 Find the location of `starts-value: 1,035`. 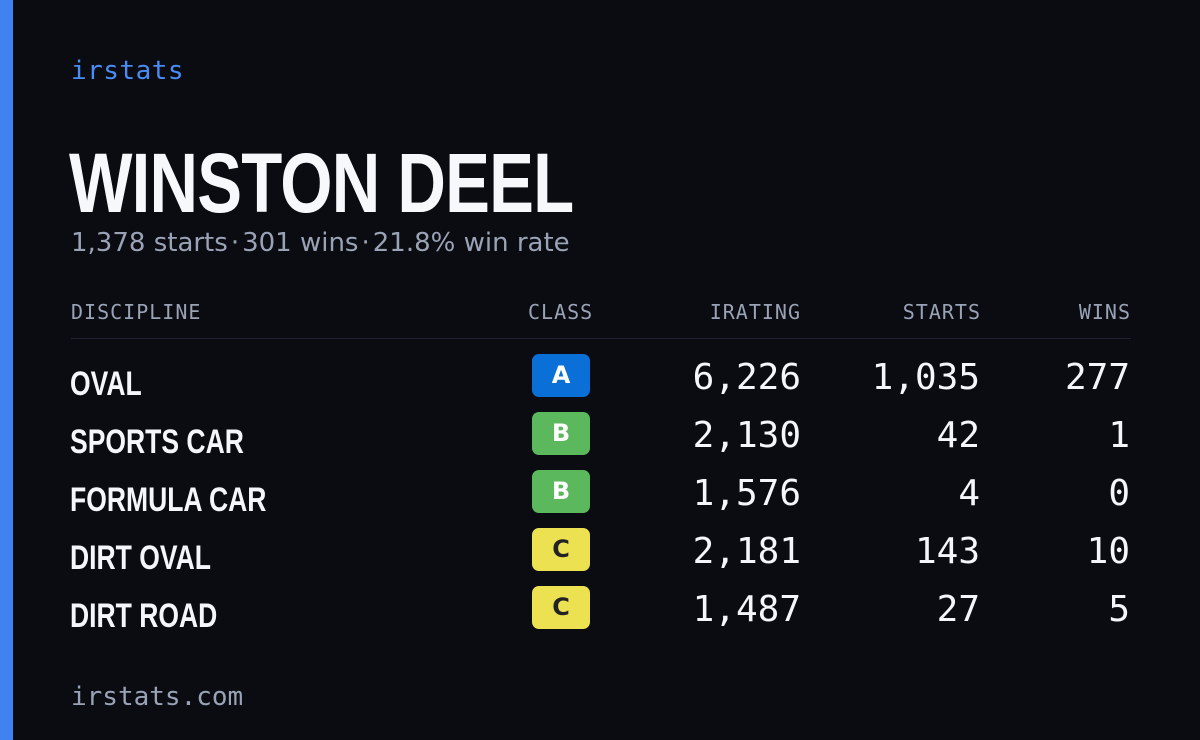

starts-value: 1,035 is located at coordinates (925, 377).